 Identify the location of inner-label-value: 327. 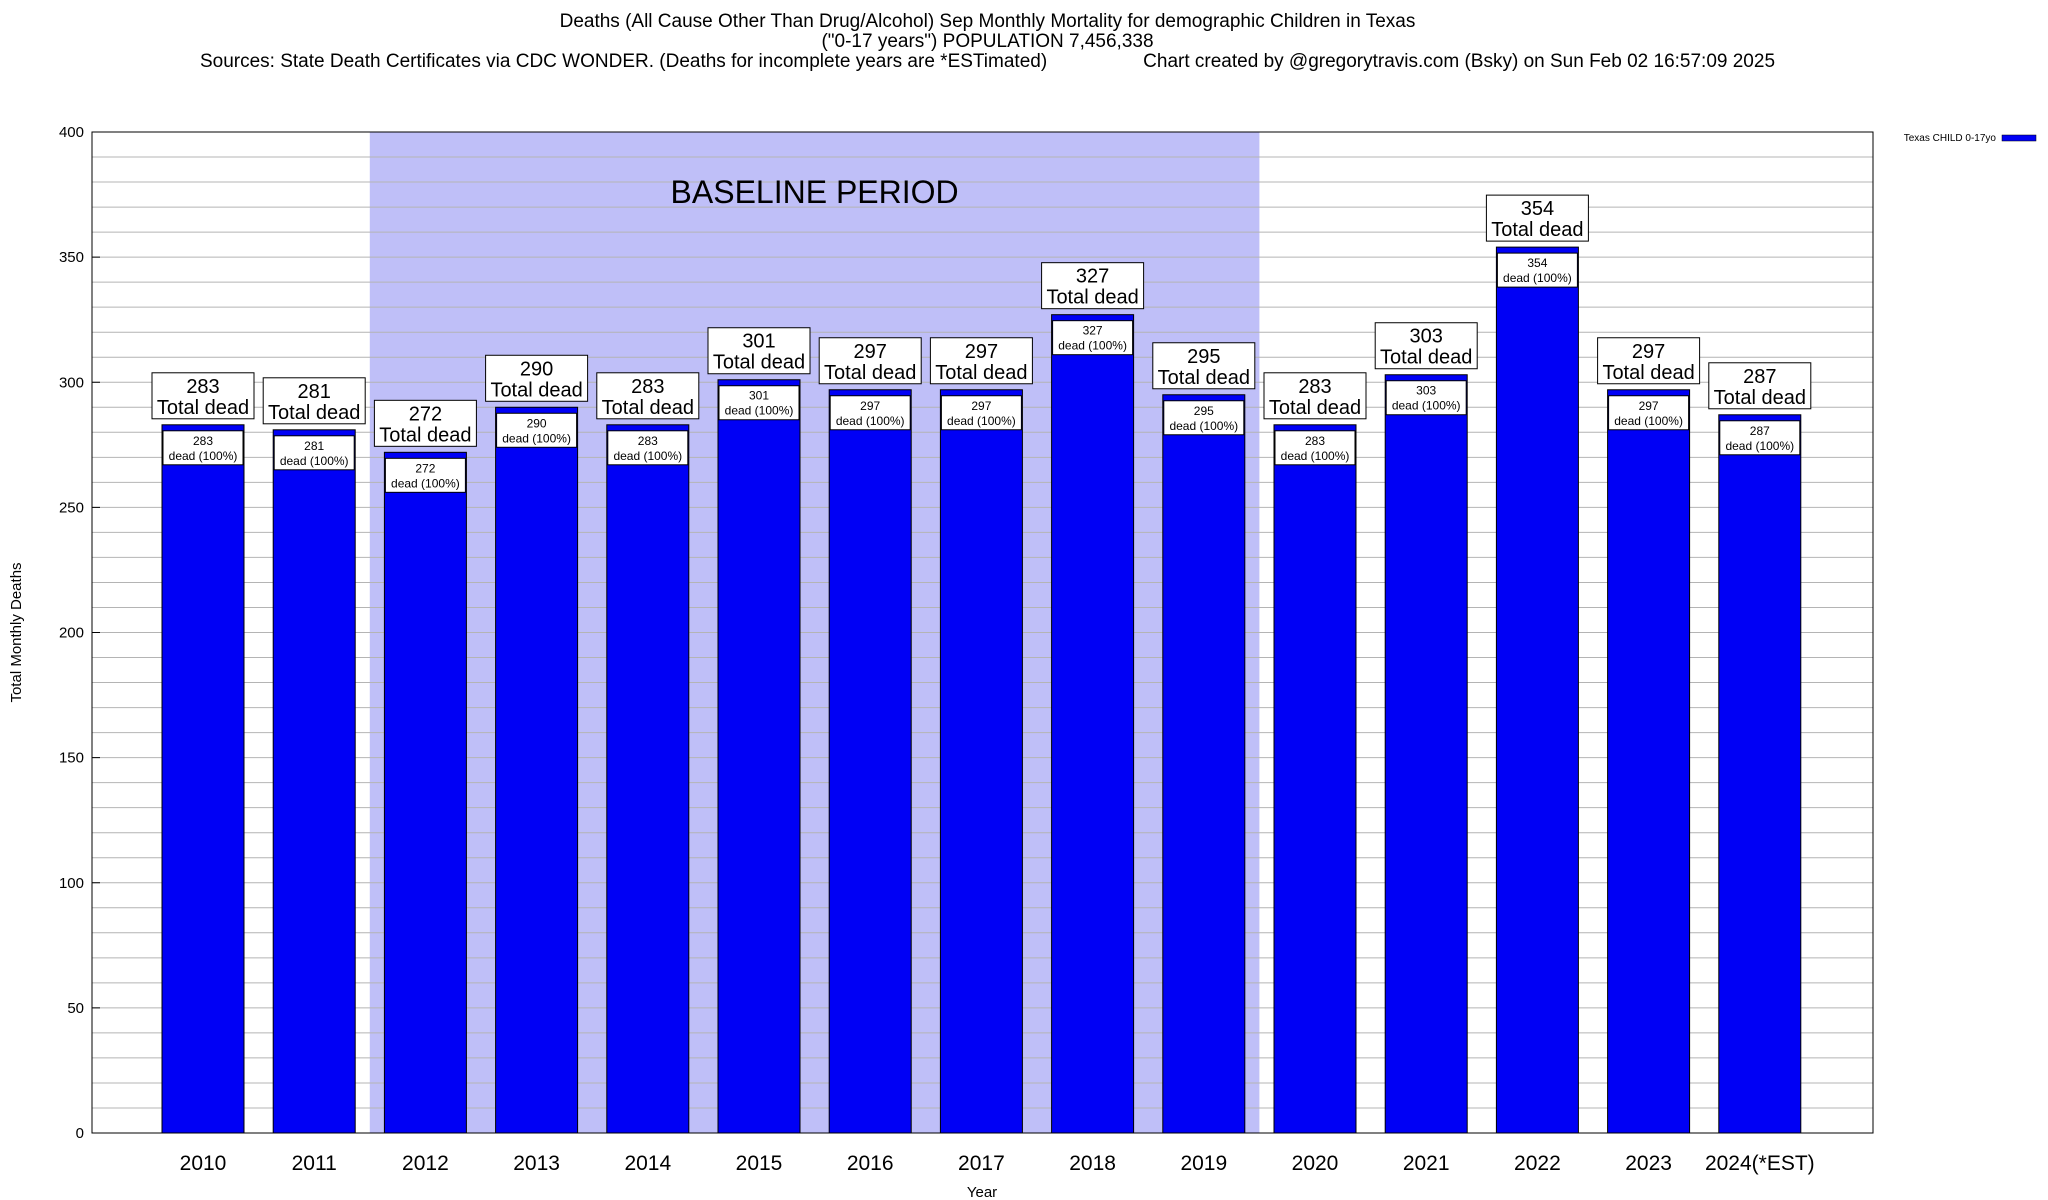
(1093, 331).